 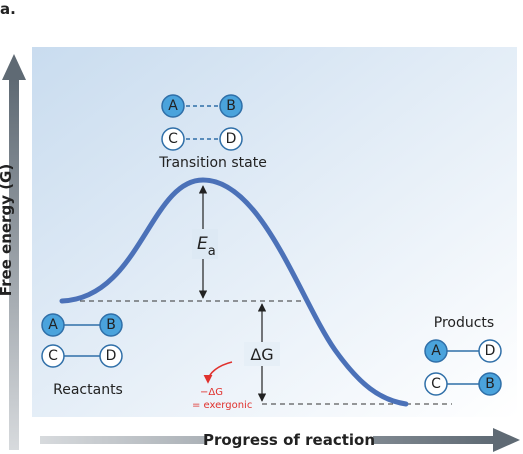 What do you see at coordinates (8, 9) in the screenshot?
I see `panel-label: a.` at bounding box center [8, 9].